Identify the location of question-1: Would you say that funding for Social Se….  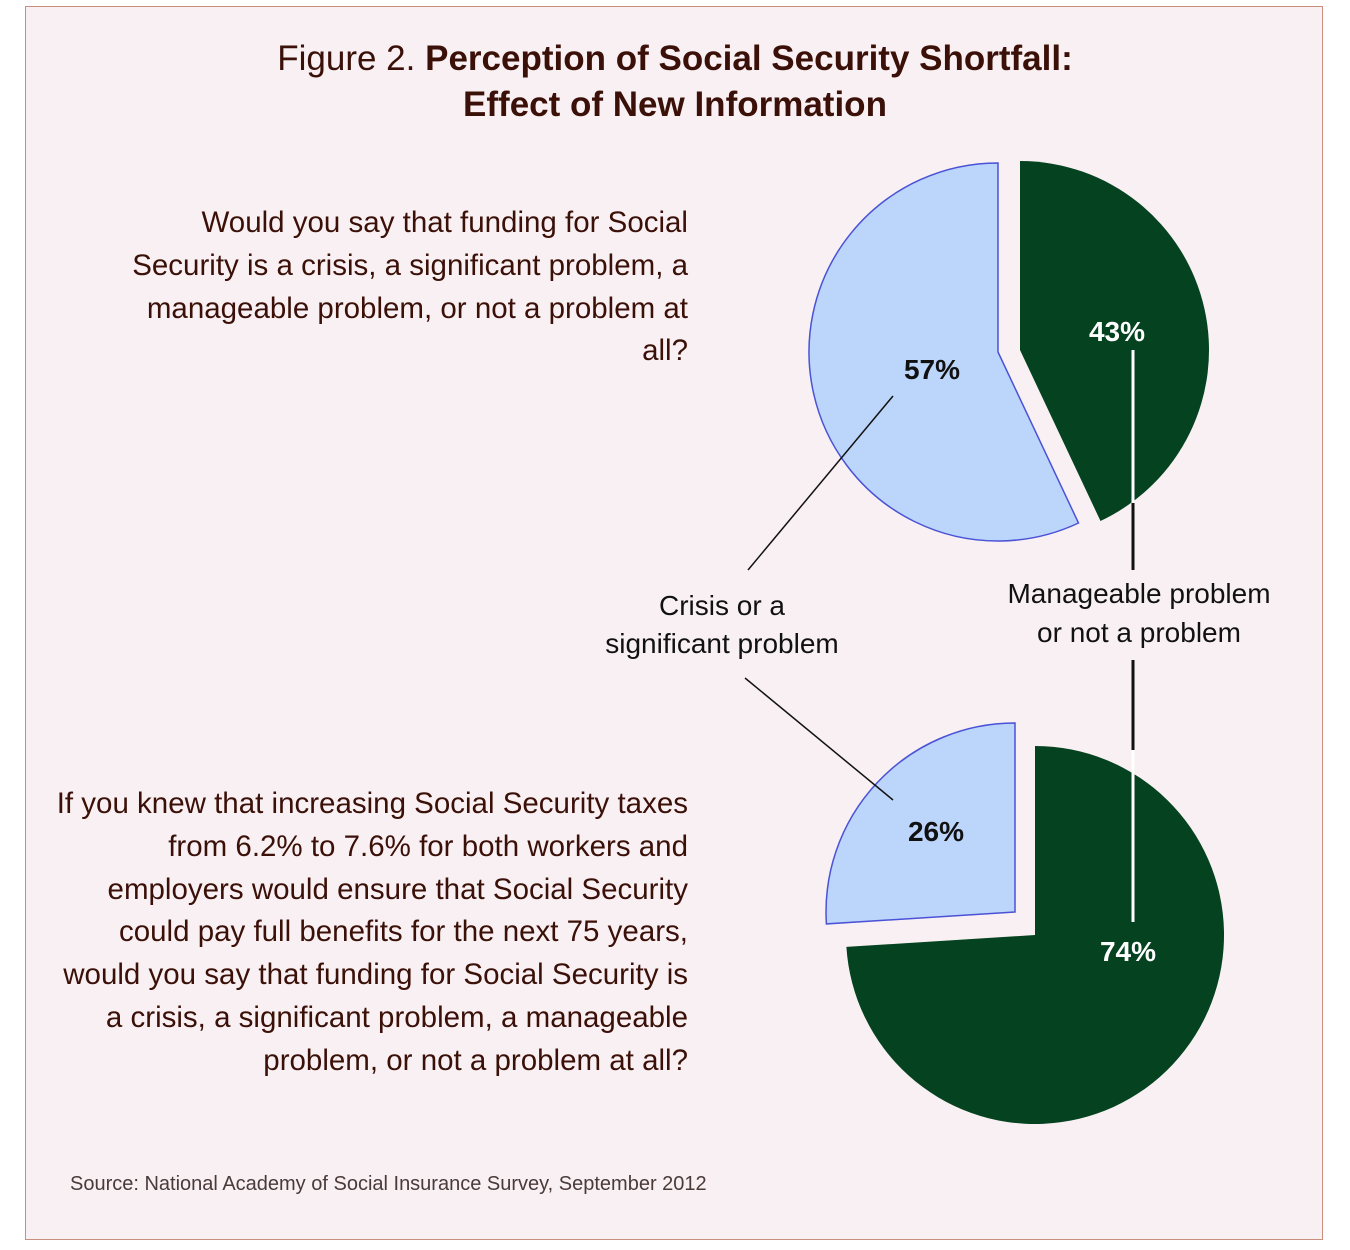
(410, 287).